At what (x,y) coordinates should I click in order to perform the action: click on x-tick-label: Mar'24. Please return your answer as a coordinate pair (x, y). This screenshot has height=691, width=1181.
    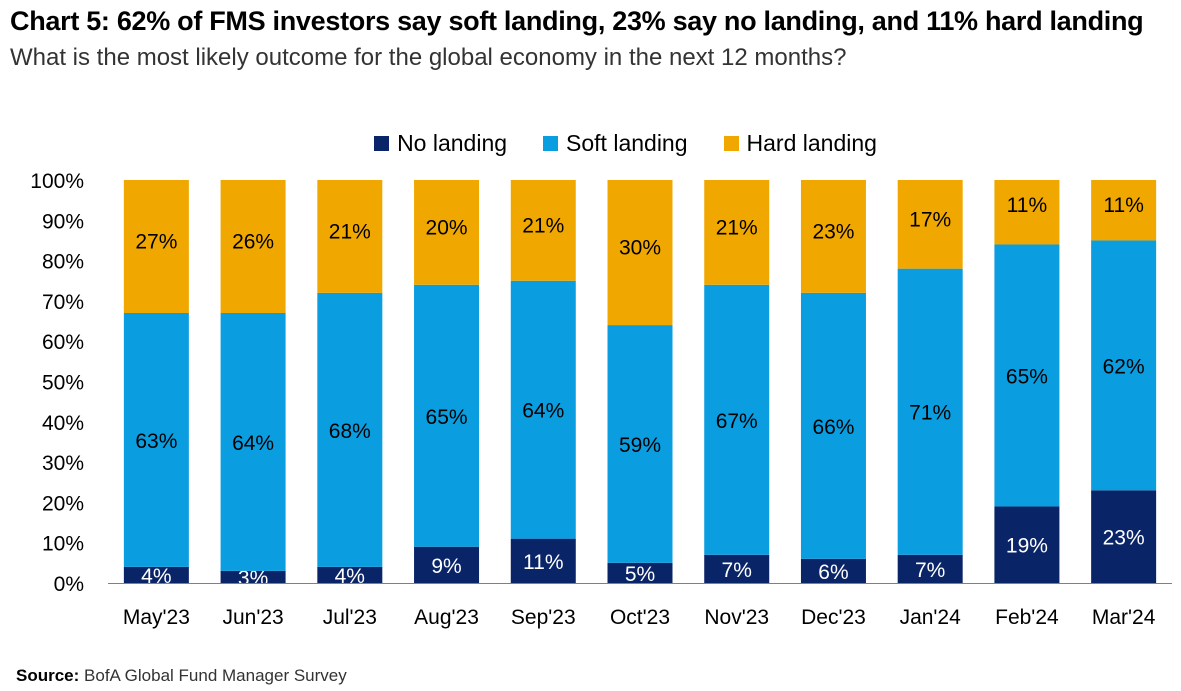
    Looking at the image, I should click on (1124, 617).